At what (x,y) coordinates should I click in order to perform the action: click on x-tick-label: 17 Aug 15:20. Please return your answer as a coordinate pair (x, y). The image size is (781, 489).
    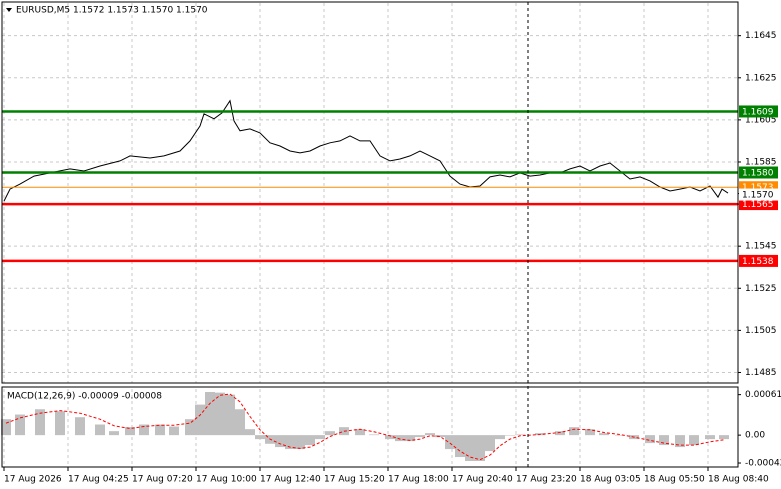
    Looking at the image, I should click on (354, 480).